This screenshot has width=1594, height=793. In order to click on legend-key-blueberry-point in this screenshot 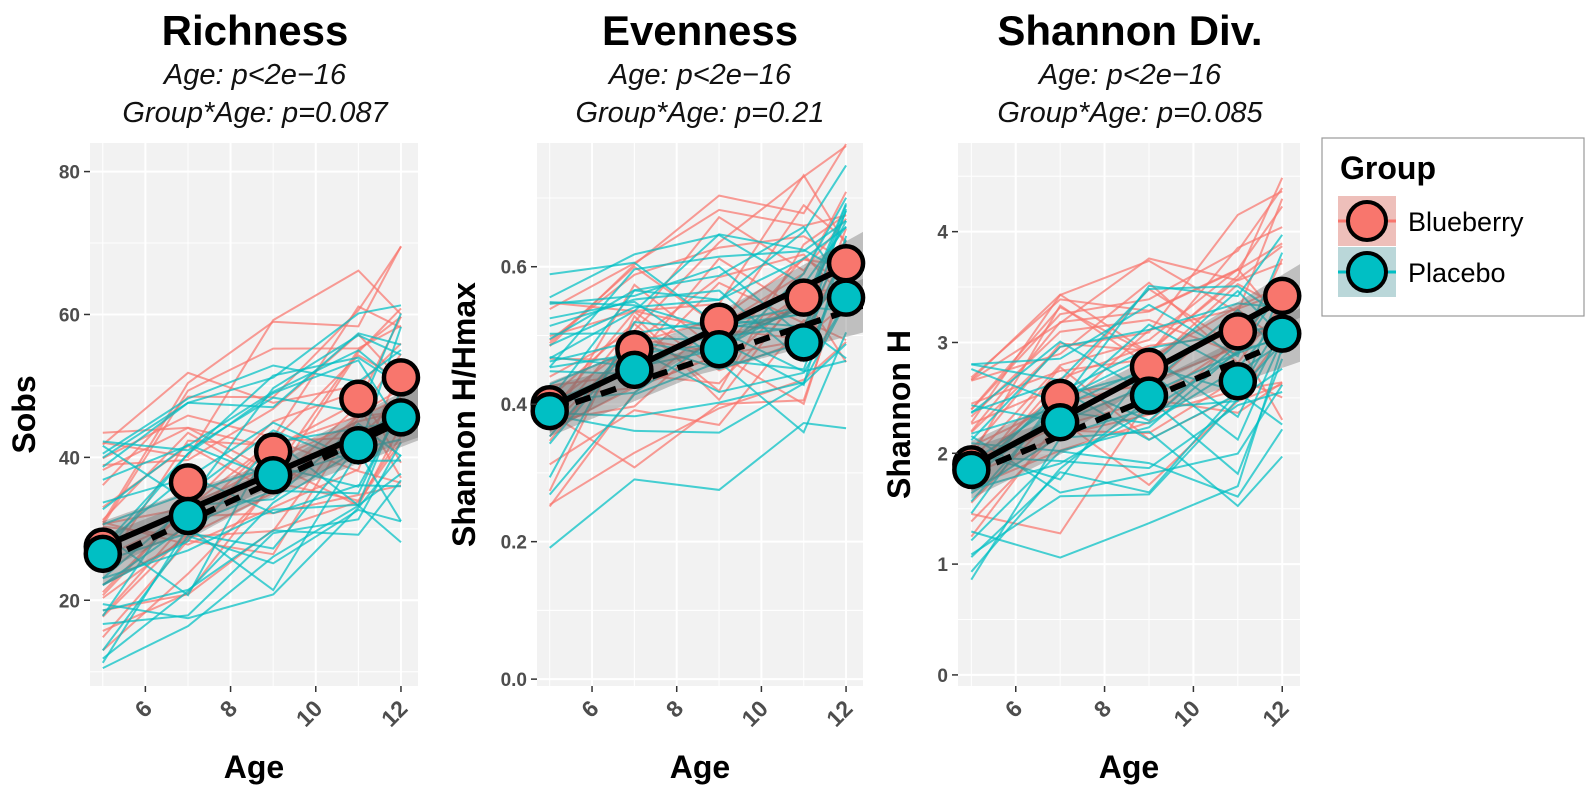, I will do `click(1367, 221)`.